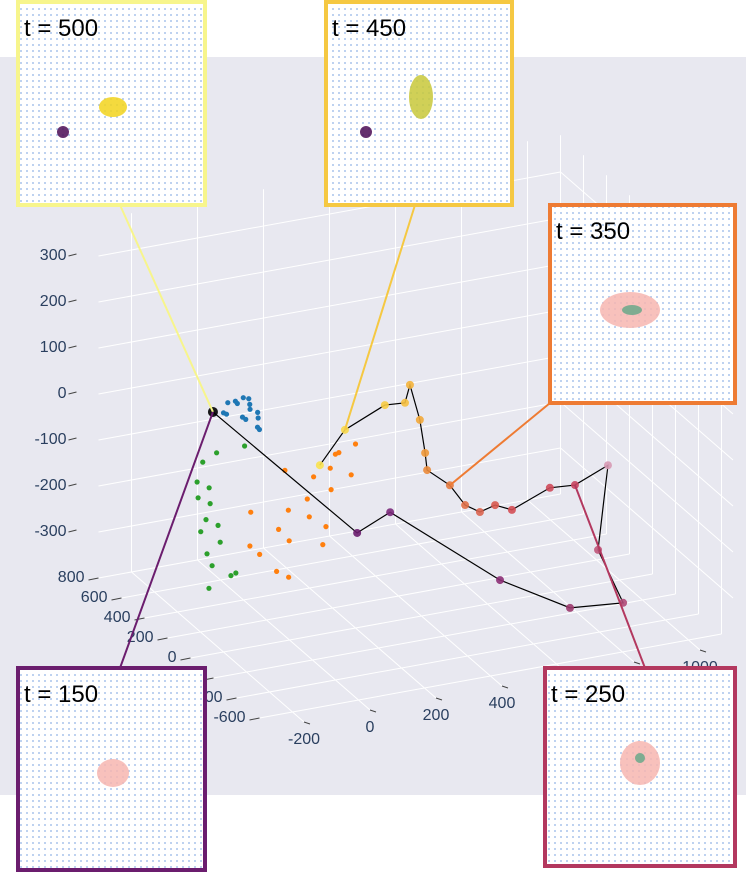 The height and width of the screenshot is (873, 746). Describe the element at coordinates (53, 301) in the screenshot. I see `z-tick-label: 200` at that location.